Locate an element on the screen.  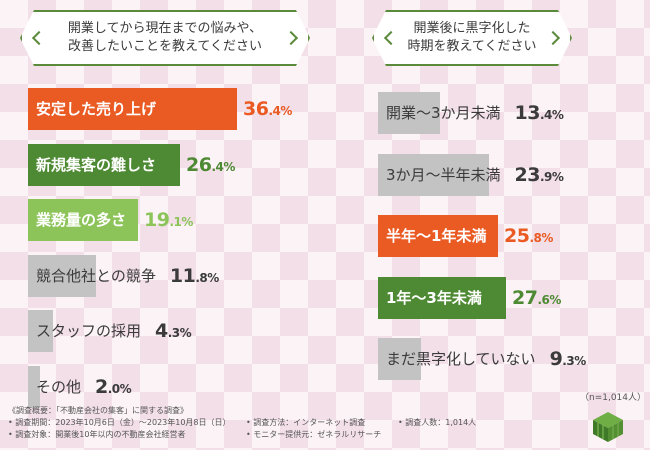
bar-value-label: 27.6% is located at coordinates (536, 298).